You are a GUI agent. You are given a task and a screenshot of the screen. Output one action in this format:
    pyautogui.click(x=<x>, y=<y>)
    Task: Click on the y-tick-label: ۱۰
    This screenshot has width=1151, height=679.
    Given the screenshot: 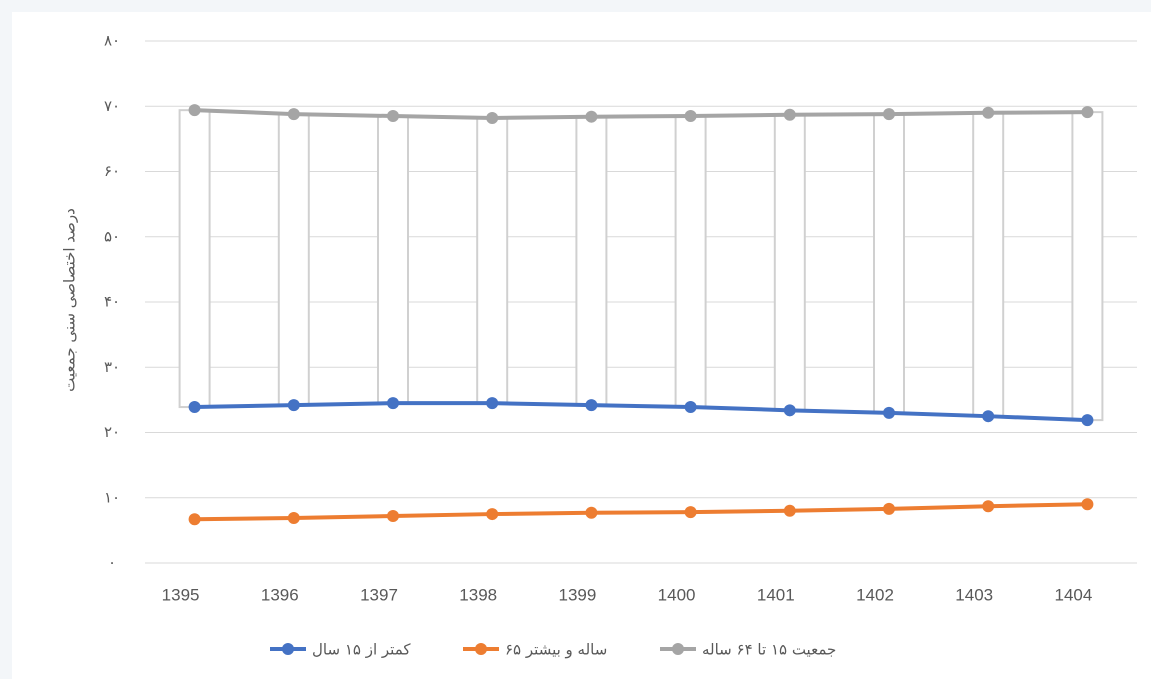 What is the action you would take?
    pyautogui.click(x=112, y=497)
    